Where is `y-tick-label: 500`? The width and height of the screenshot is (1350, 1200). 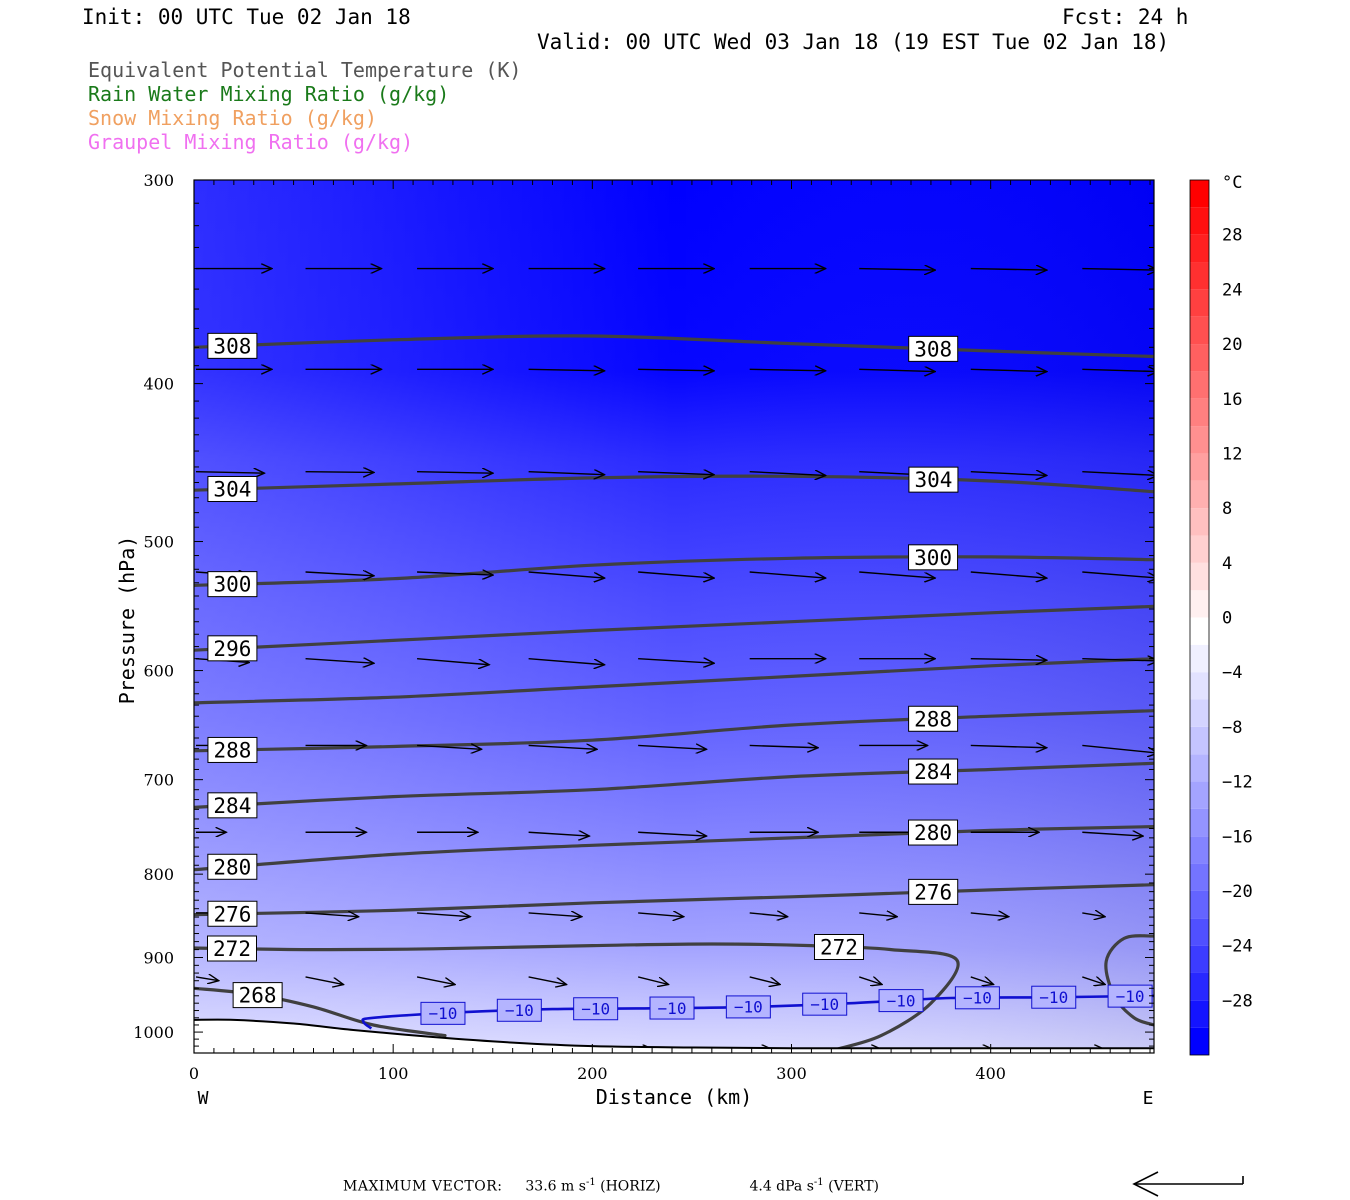
y-tick-label: 500 is located at coordinates (158, 542).